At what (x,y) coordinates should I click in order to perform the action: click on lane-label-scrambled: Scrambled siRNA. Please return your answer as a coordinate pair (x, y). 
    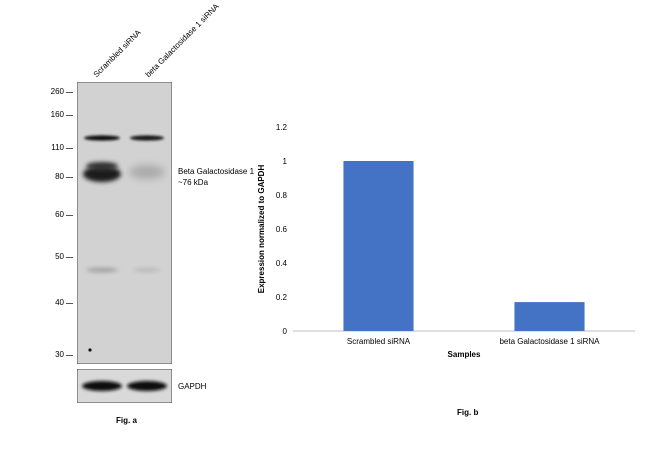
    Looking at the image, I should click on (117, 53).